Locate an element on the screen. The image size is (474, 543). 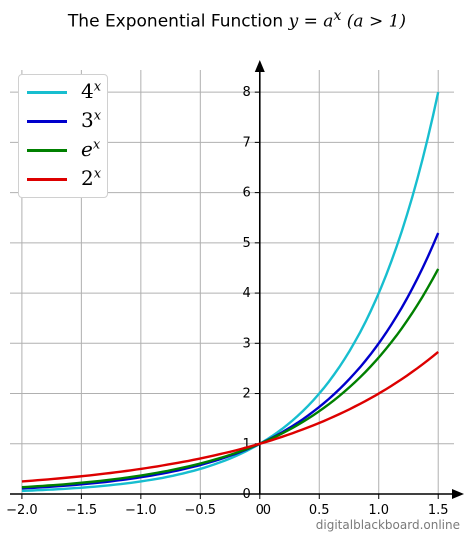
x-tick-label-2: −1.0 is located at coordinates (141, 510).